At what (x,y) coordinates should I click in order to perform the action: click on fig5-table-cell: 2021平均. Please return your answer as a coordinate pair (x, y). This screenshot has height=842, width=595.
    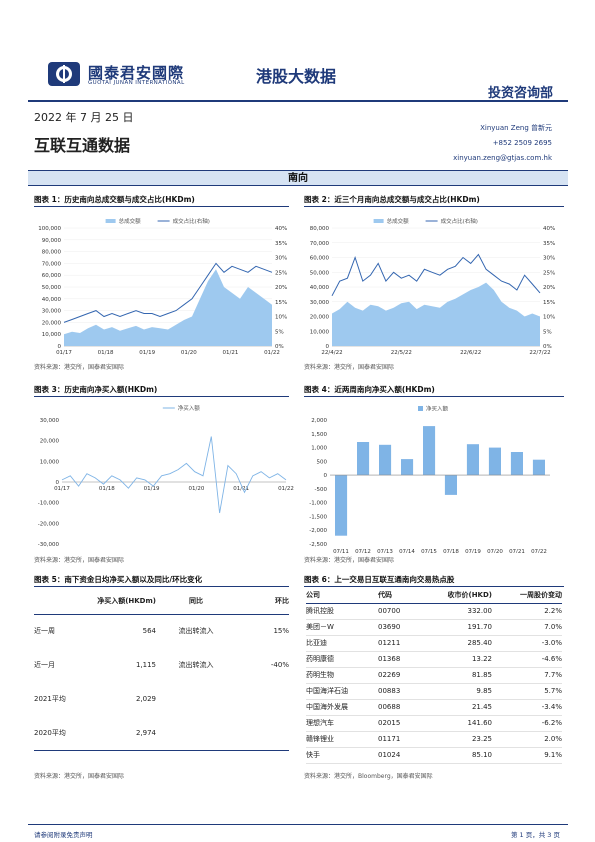
    Looking at the image, I should click on (50, 699).